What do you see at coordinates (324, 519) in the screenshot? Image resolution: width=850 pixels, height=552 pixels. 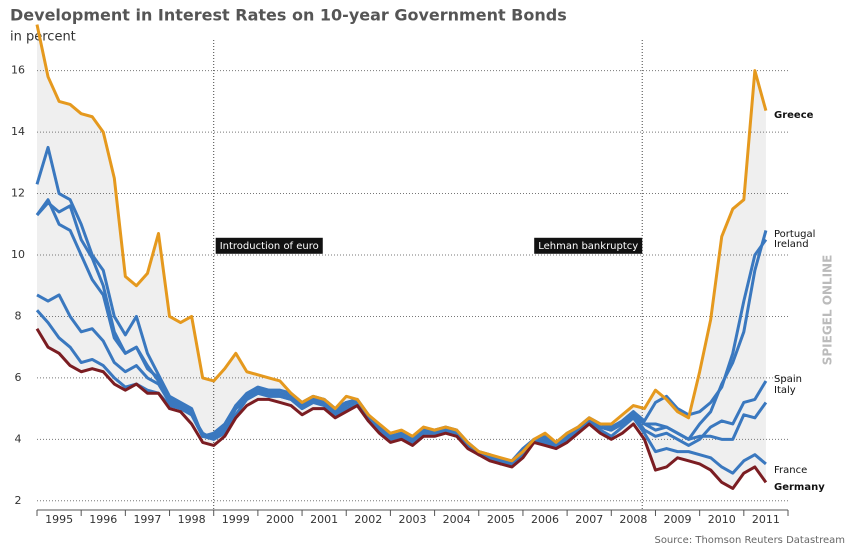 I see `x-tick-label: 2001` at bounding box center [324, 519].